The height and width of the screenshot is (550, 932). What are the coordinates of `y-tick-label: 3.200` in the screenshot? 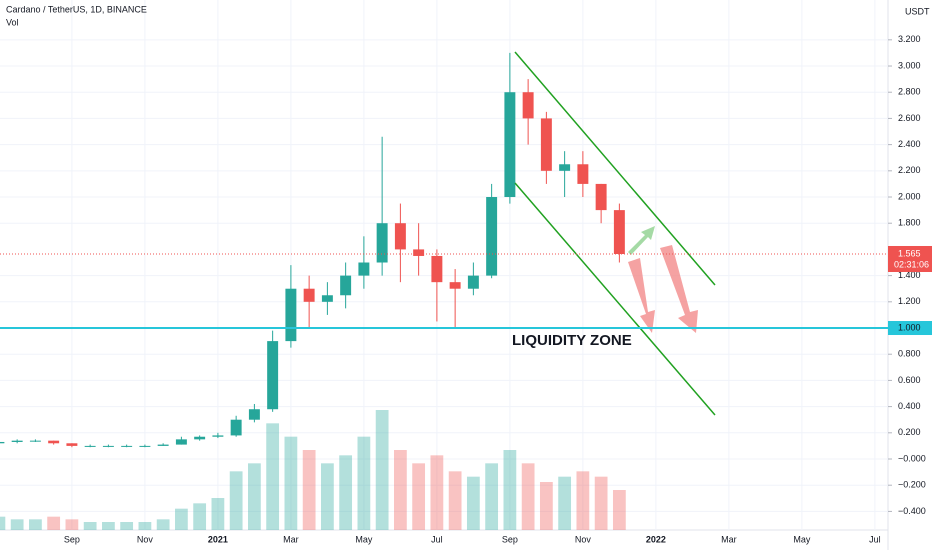 It's located at (909, 39).